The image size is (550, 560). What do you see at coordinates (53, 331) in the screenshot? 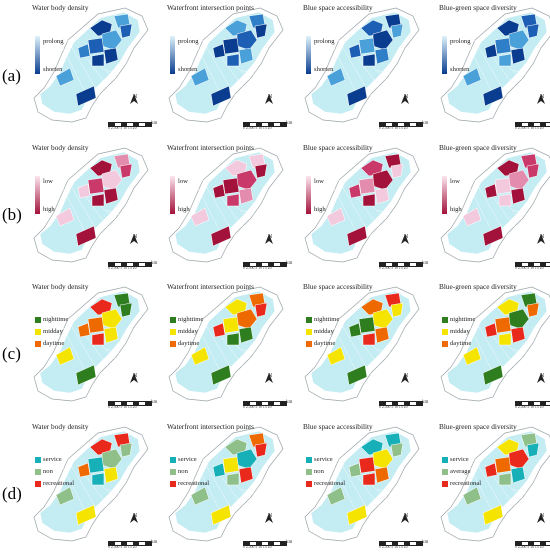
I see `legend-label: midday` at bounding box center [53, 331].